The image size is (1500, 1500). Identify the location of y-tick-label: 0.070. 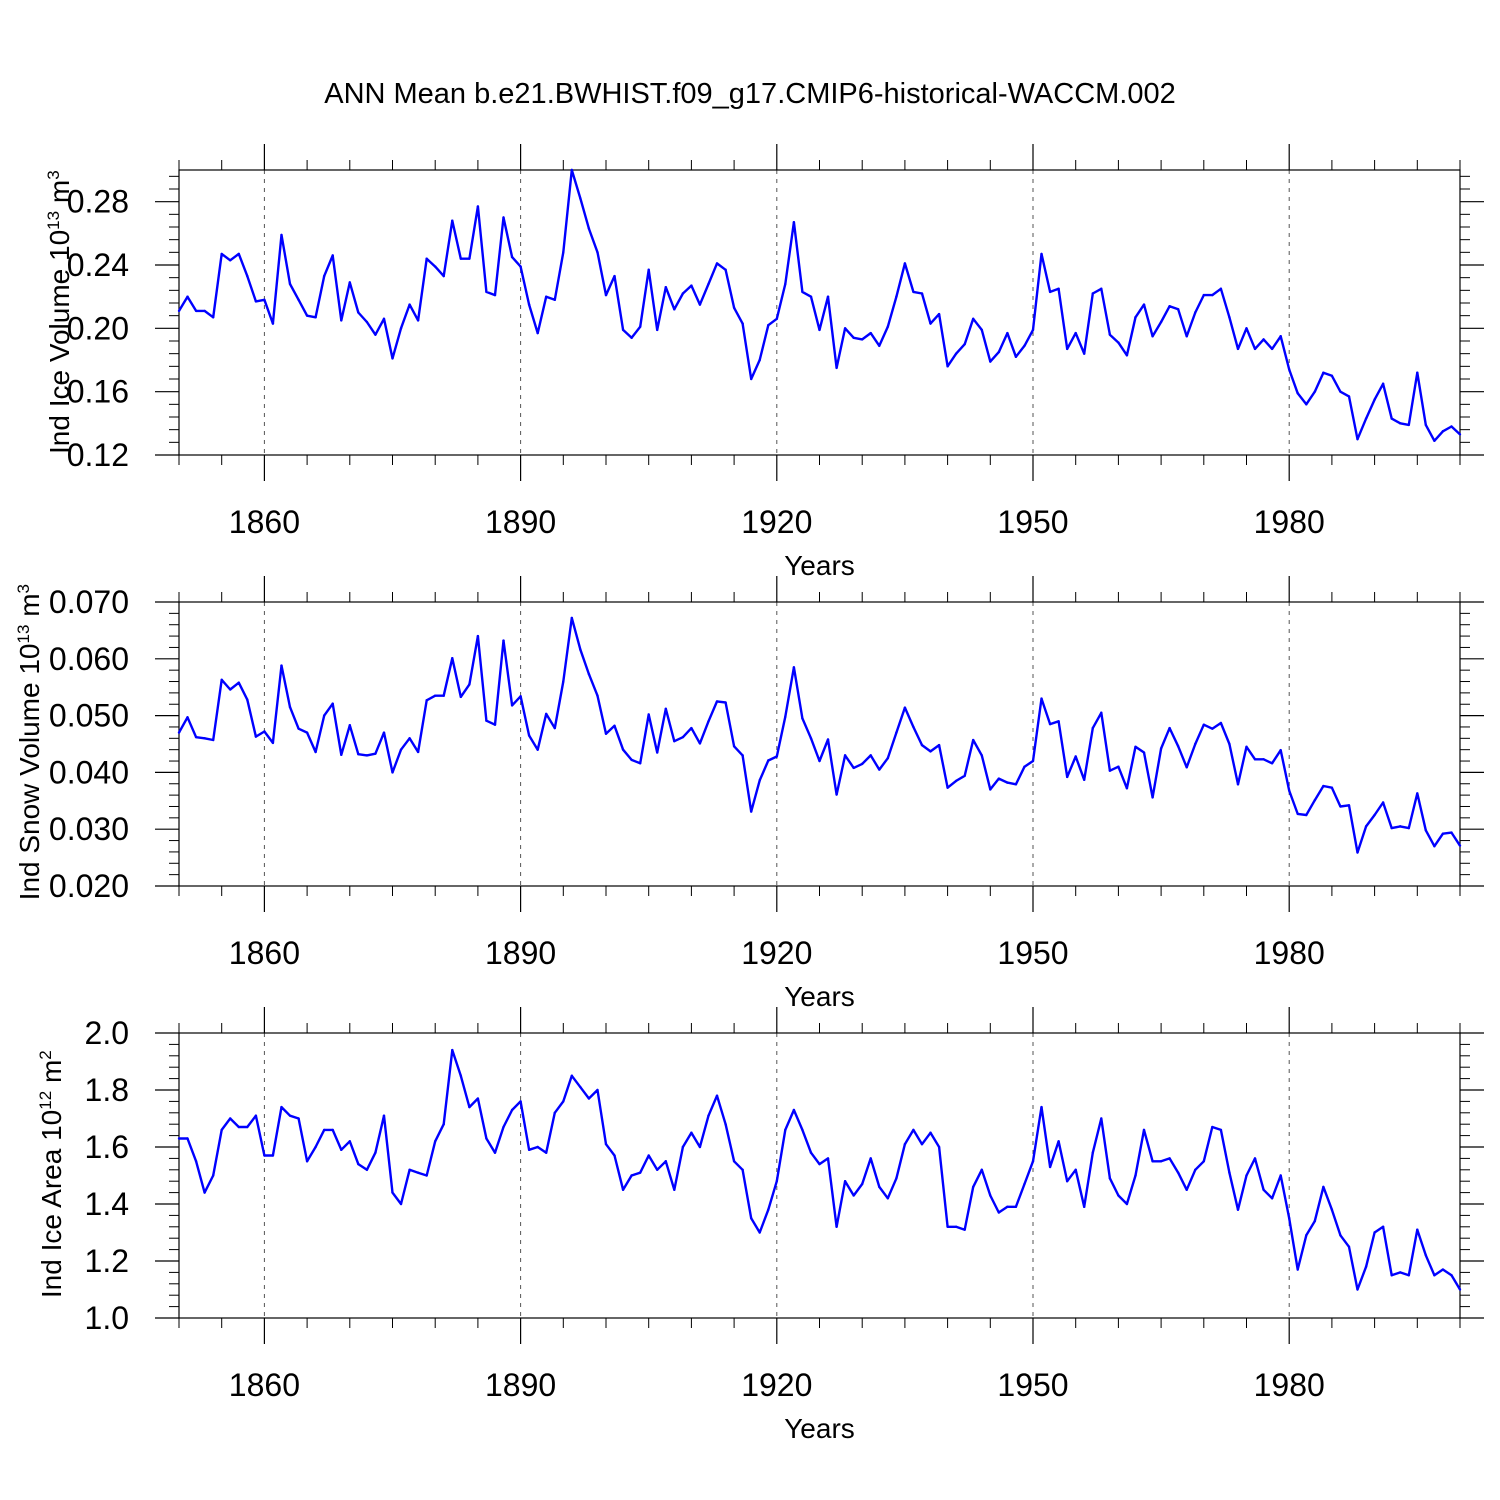
(89, 602).